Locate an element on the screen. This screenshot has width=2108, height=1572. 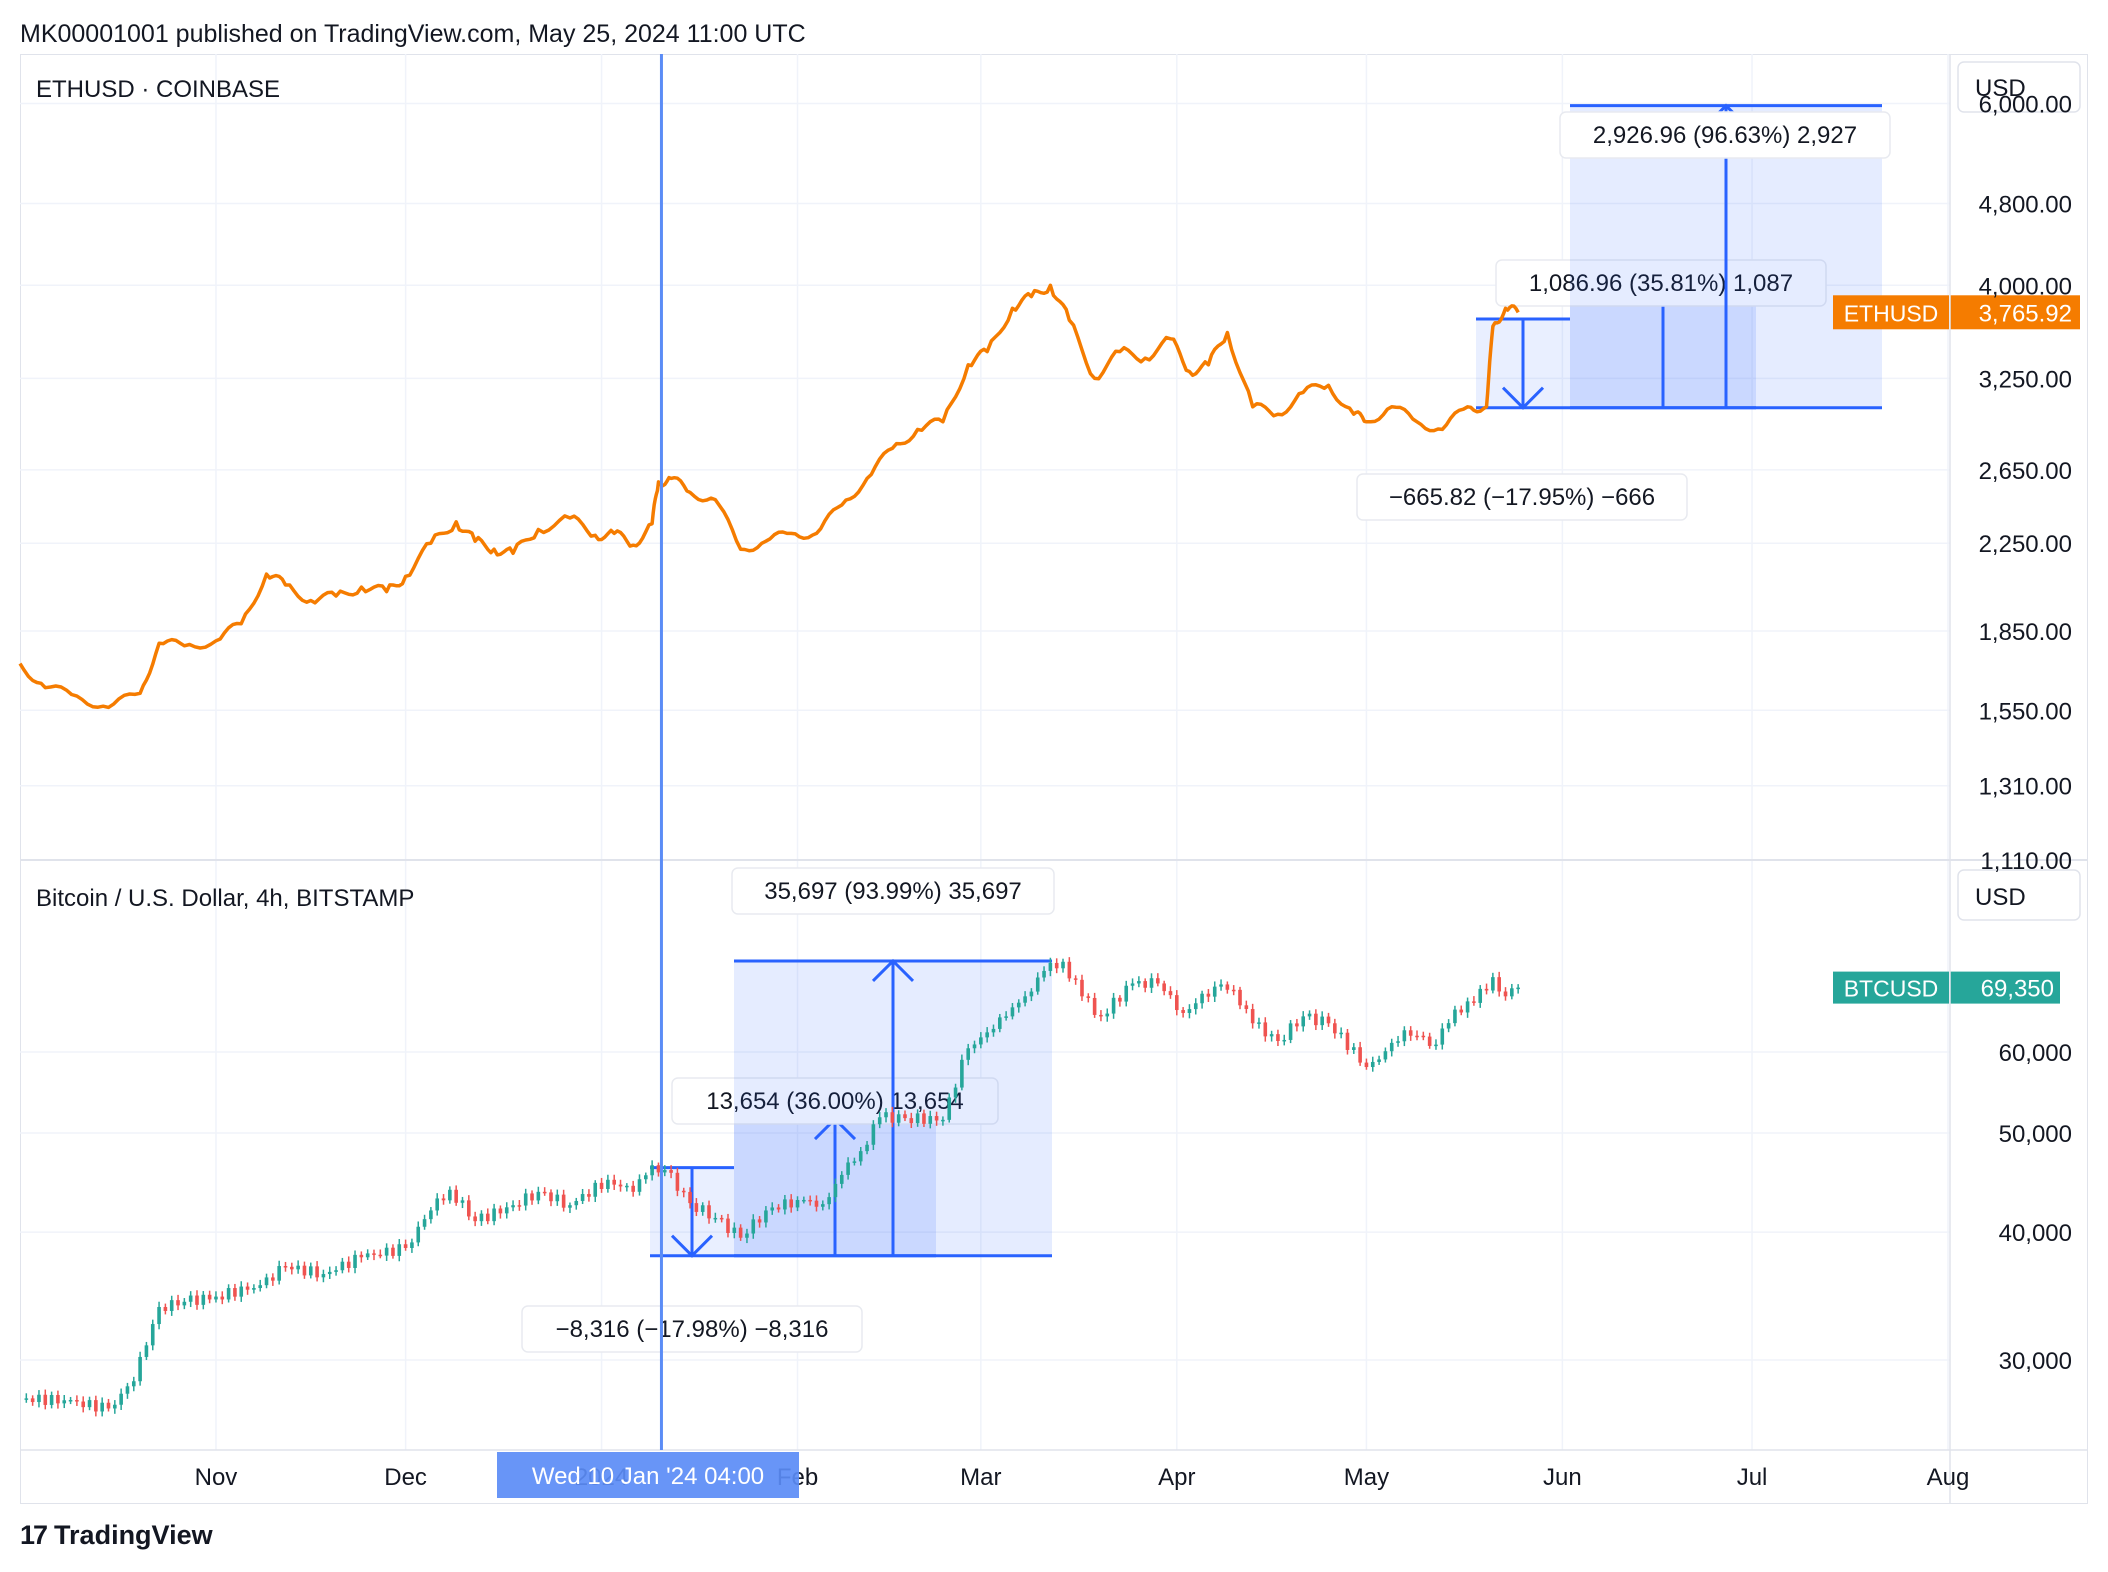
eth-currency-label: USD is located at coordinates (2000, 88).